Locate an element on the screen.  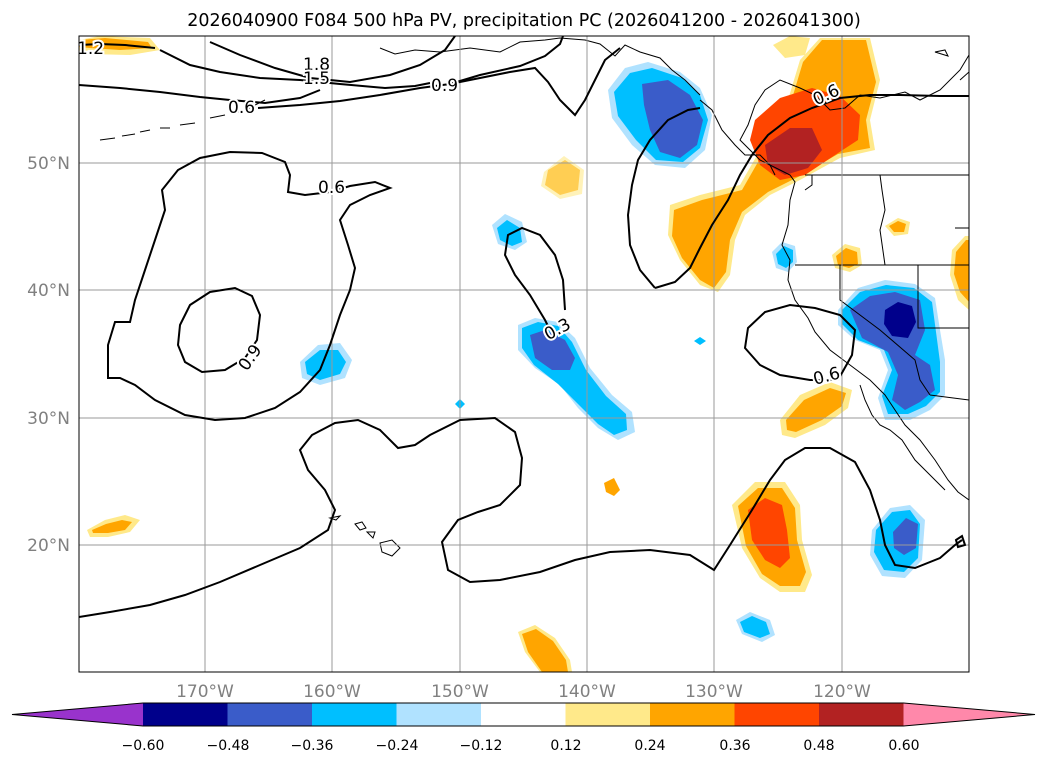
contour-label: 1.8 is located at coordinates (316, 65).